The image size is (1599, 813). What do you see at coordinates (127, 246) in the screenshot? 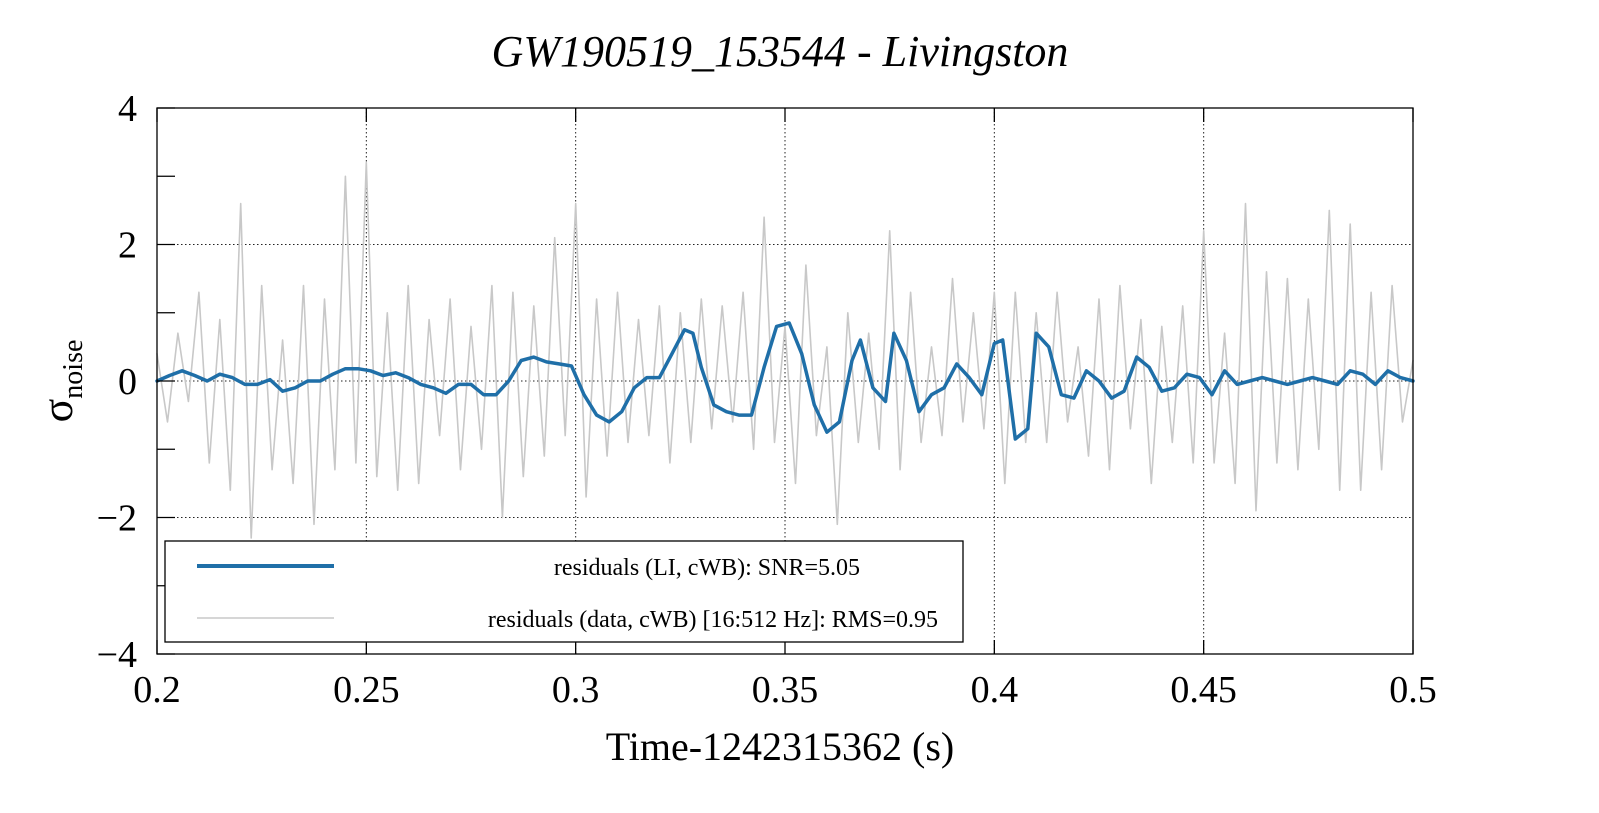
I see `y-tick-label: 2` at bounding box center [127, 246].